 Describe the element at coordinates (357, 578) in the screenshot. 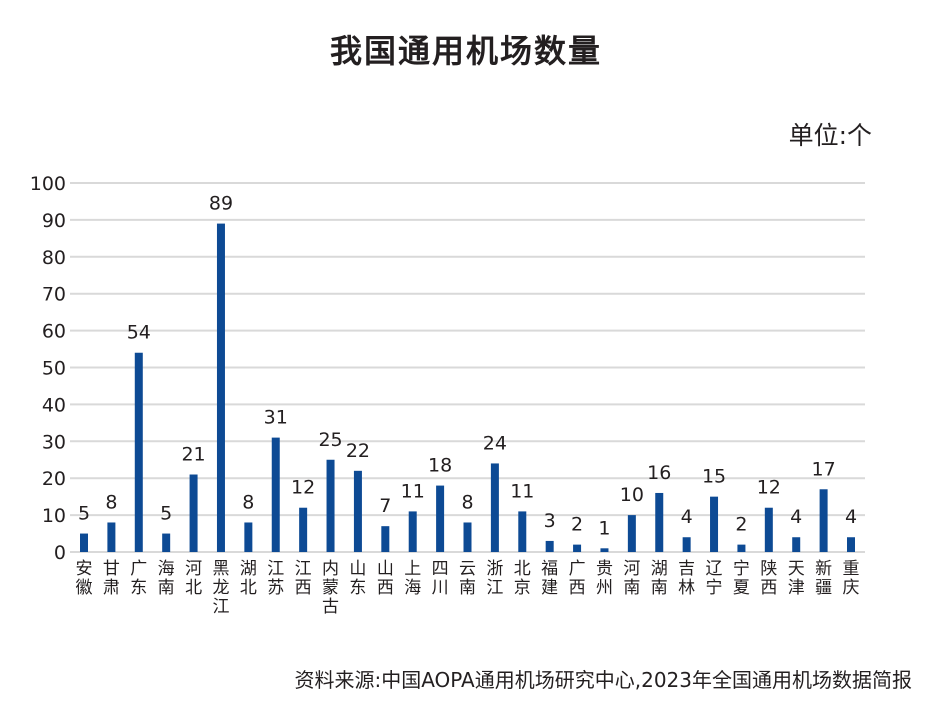

I see `category-label: 山东` at that location.